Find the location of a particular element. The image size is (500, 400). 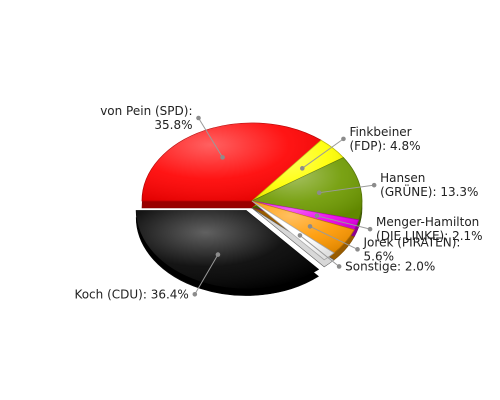

slice-label-koch-cdu-36-4: Koch (CDU): 36.4% is located at coordinates (131, 294).